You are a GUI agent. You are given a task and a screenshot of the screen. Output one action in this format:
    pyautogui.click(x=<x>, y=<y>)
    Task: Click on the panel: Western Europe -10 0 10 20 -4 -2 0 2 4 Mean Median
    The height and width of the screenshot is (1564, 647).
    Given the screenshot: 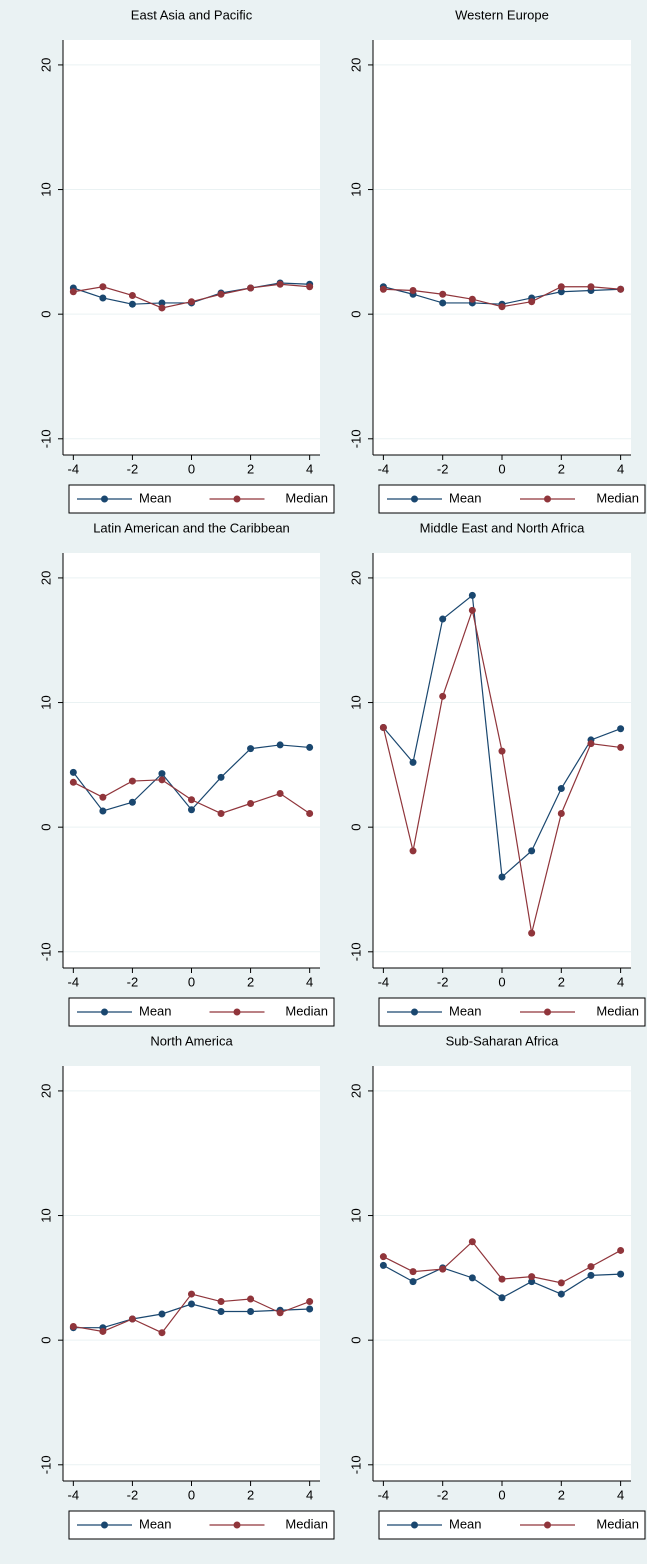 What is the action you would take?
    pyautogui.click(x=497, y=260)
    